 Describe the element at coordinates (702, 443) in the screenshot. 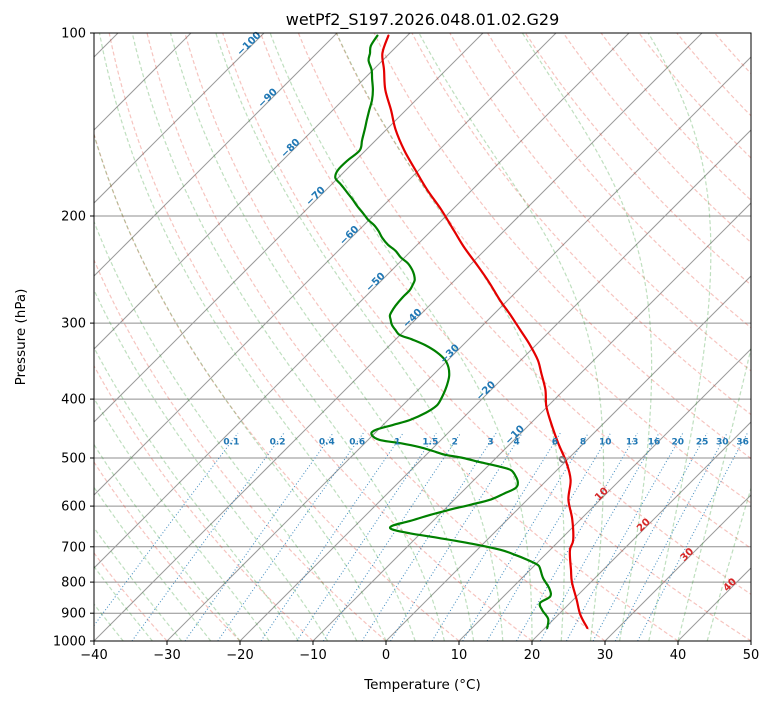

I see `mixing-ratio-label: 25` at that location.